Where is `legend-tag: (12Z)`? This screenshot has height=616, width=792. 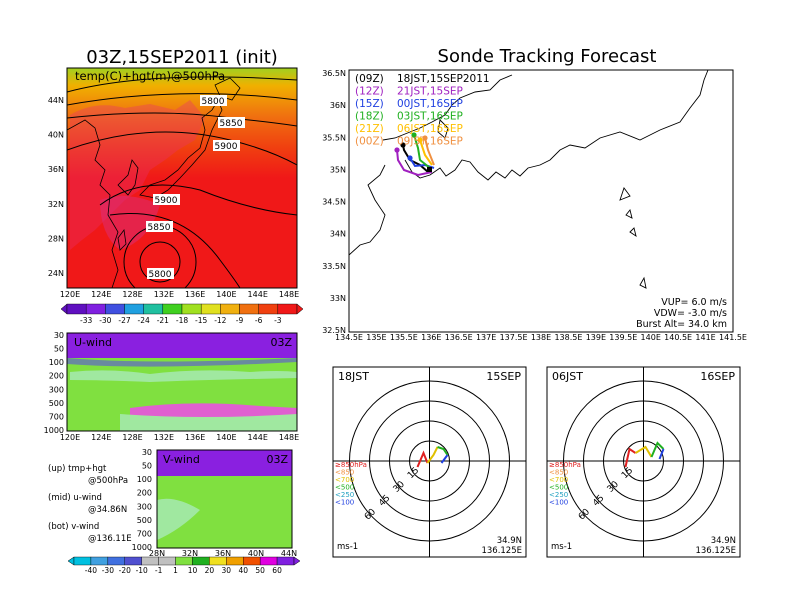
legend-tag: (12Z) is located at coordinates (369, 92).